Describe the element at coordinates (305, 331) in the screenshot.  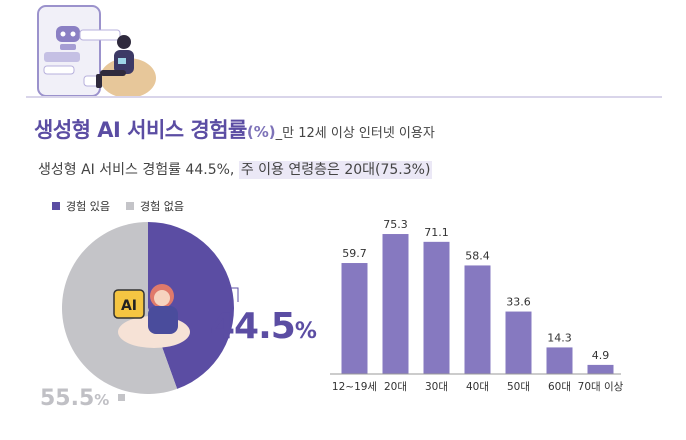
I see `pie-value-yes-unit: %` at that location.